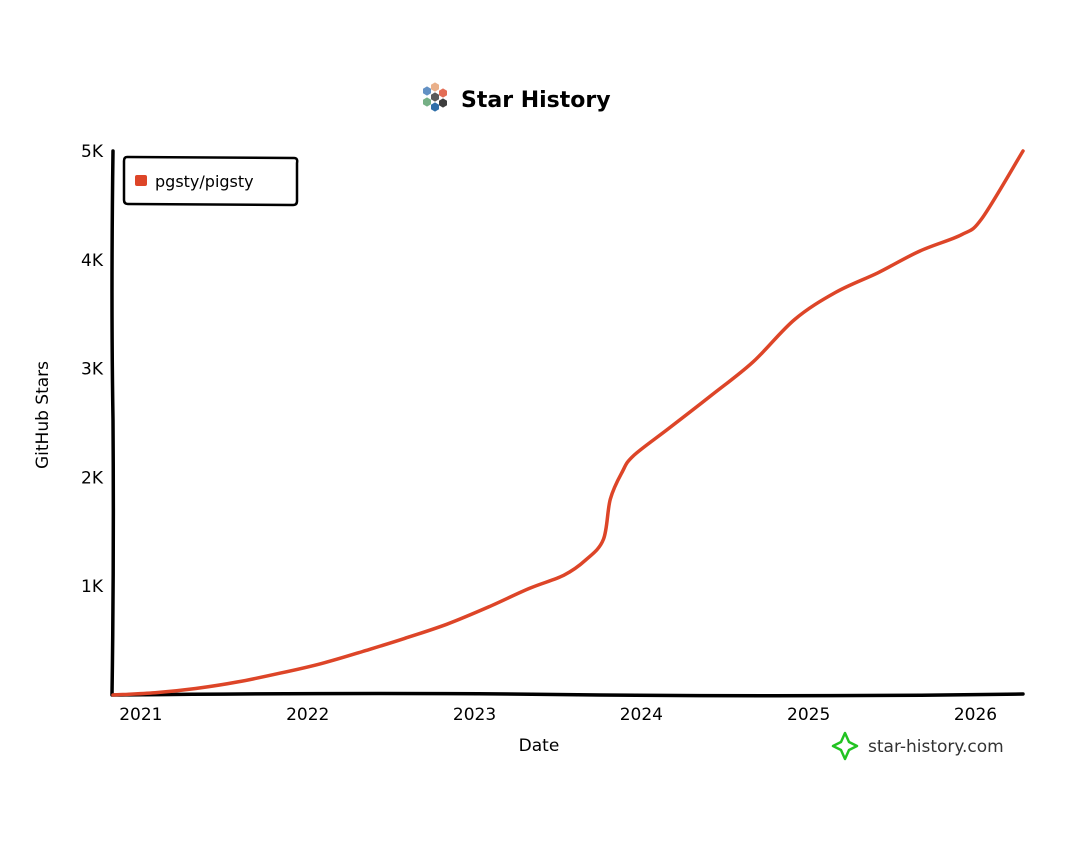  I want to click on x-axis-line, so click(568, 694).